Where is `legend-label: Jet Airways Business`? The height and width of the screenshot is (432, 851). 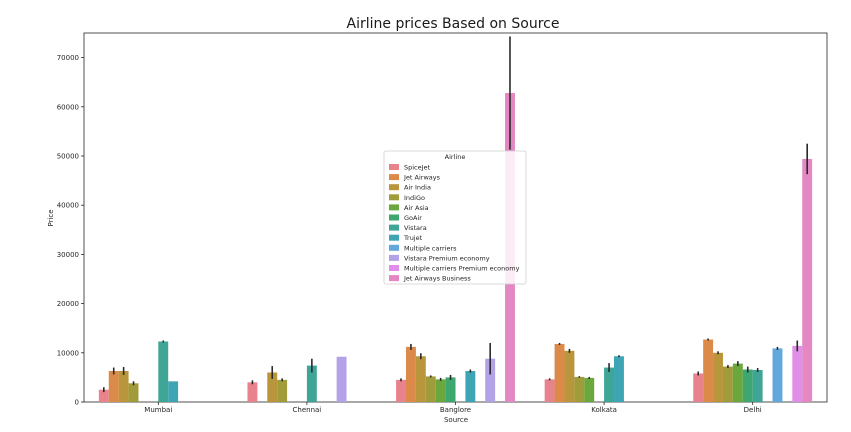 legend-label: Jet Airways Business is located at coordinates (437, 279).